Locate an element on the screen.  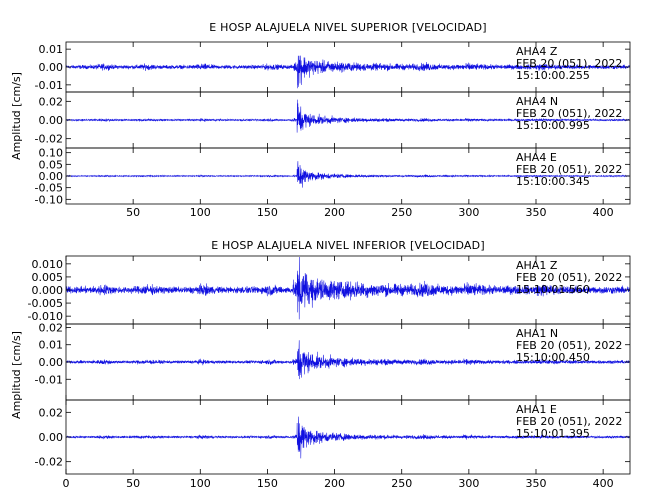
y-tick-label: 0.000 is located at coordinates (48, 290).